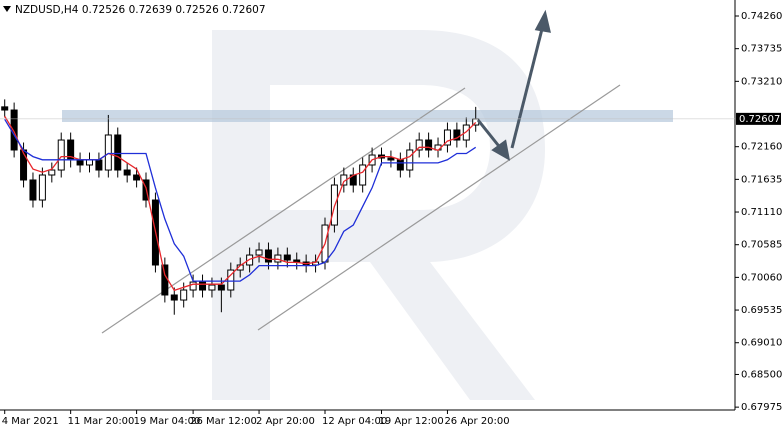 This screenshot has height=431, width=782. I want to click on y-tick-label: 0.69010, so click(761, 343).